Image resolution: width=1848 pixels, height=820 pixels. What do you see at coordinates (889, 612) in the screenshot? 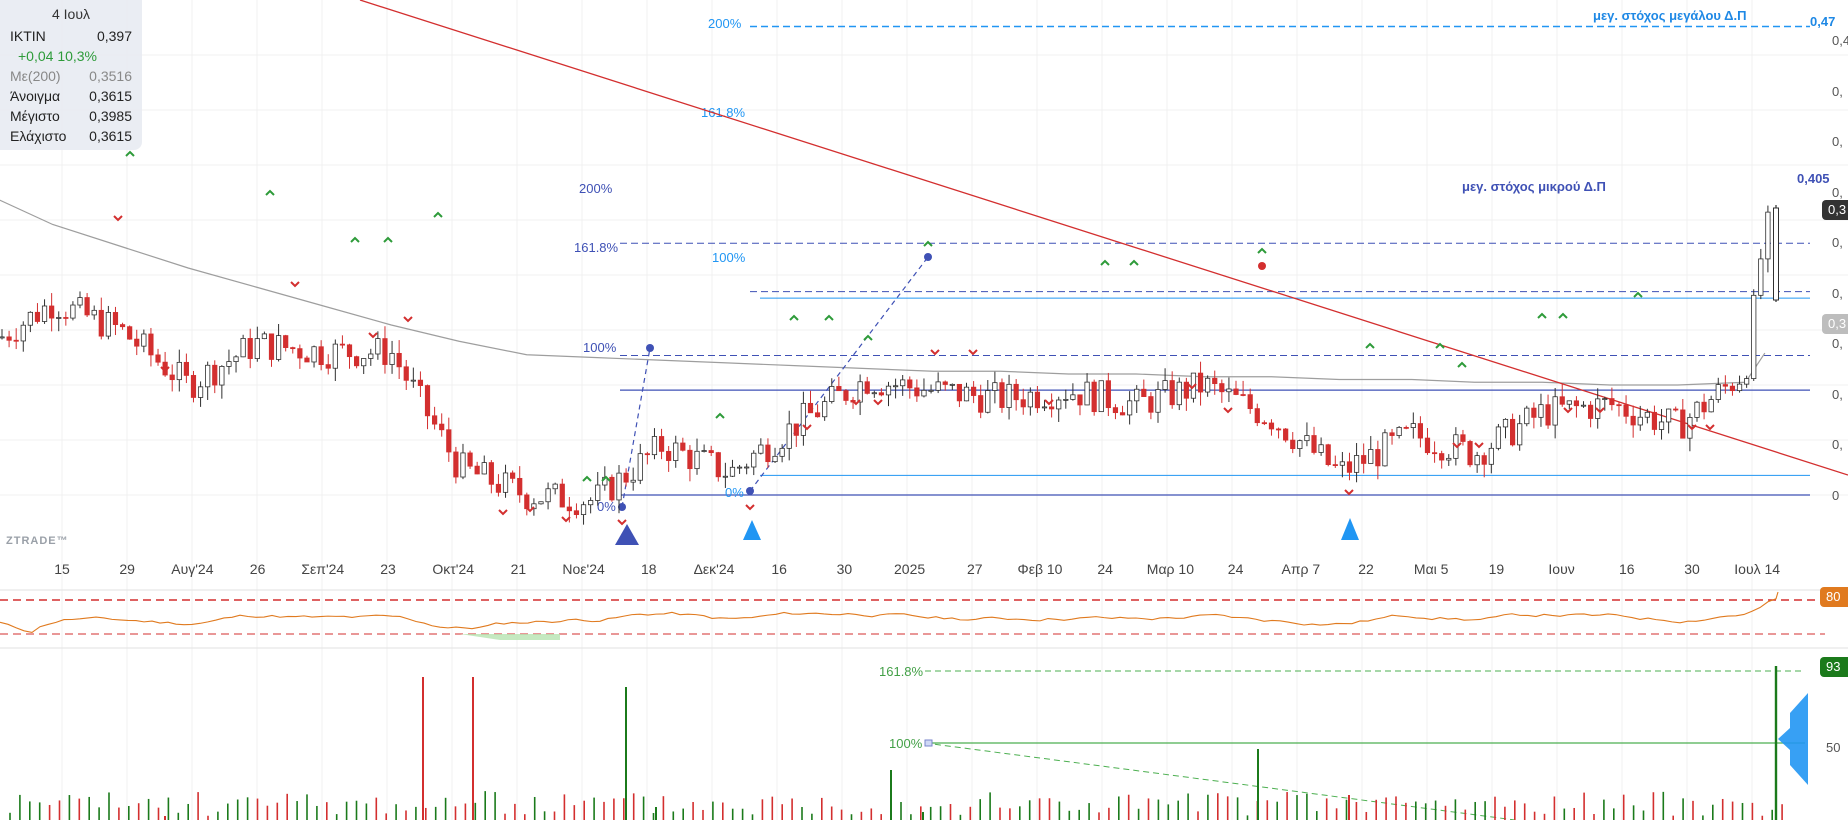
I see `rsi-line` at bounding box center [889, 612].